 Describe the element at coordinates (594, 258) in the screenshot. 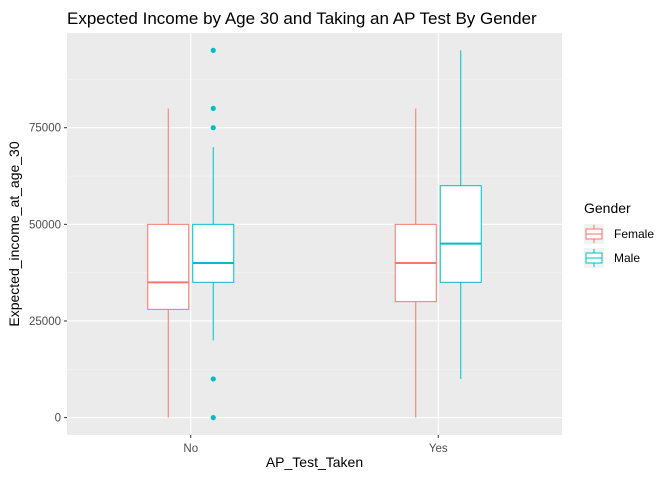

I see `legend-key-male` at that location.